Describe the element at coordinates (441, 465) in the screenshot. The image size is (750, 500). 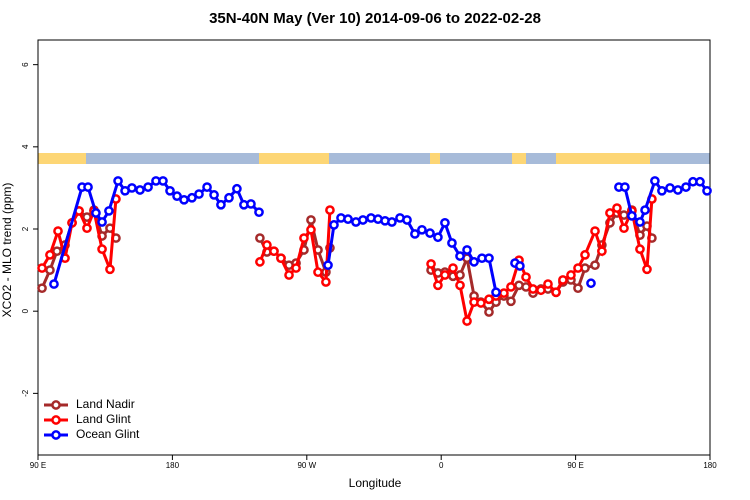
I see `x-tick-label: 0` at that location.